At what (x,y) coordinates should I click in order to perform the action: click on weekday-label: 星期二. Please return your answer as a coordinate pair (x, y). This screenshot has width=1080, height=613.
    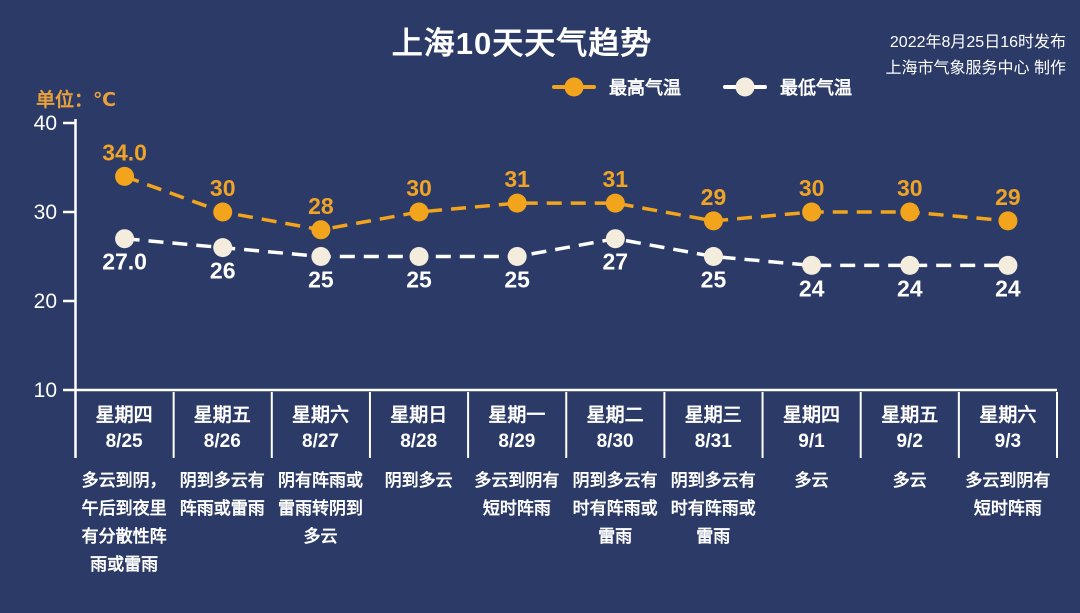
    Looking at the image, I should click on (615, 415).